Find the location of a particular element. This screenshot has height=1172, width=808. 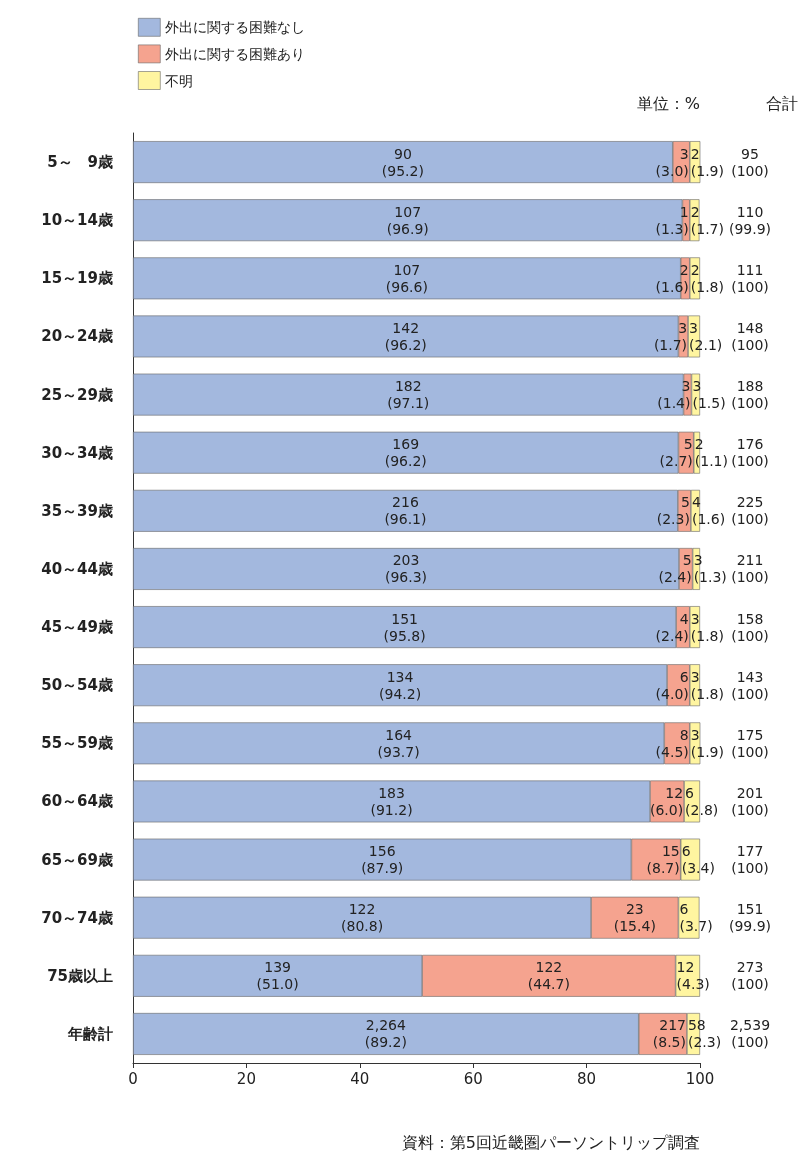

data-label: 2 (1.1) is located at coordinates (711, 453).